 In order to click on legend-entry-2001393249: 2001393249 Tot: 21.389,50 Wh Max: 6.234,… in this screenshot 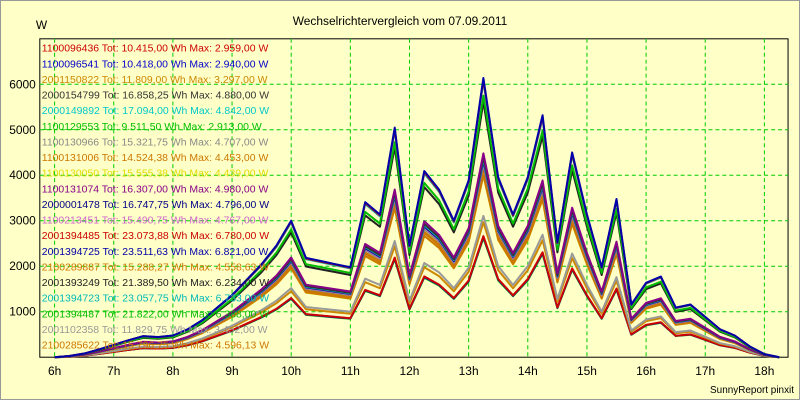, I will do `click(155, 283)`.